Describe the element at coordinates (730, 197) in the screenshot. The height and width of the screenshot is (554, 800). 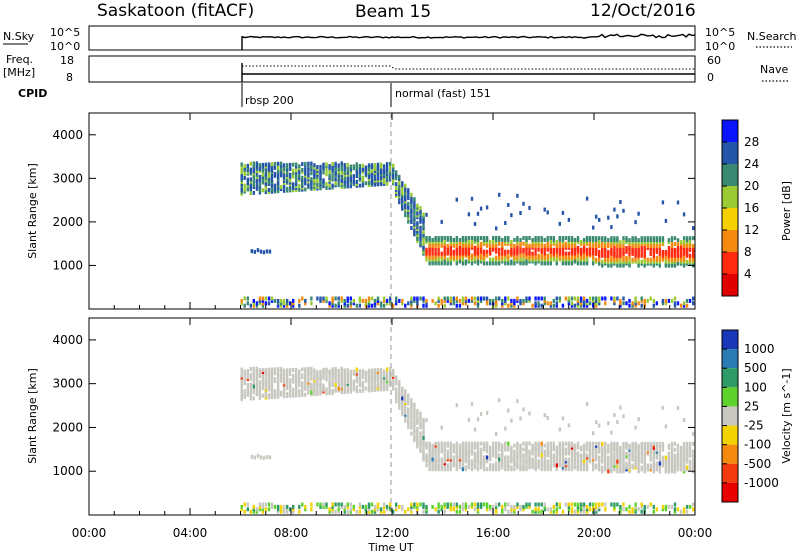
I see `power-colorbar-segment` at that location.